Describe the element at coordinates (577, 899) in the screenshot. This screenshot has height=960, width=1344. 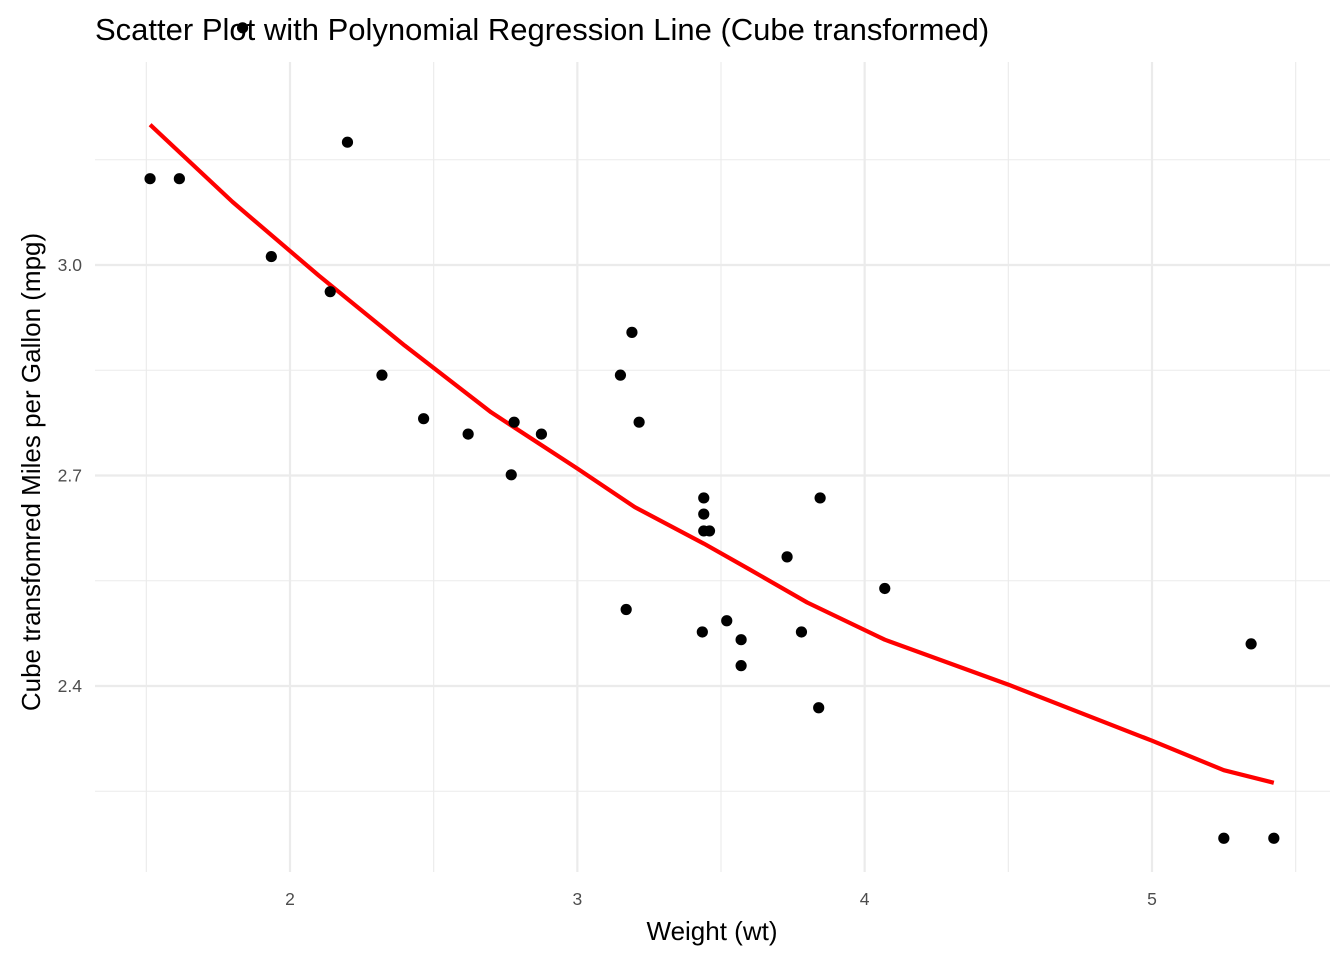
I see `x-tick-label: 3` at that location.